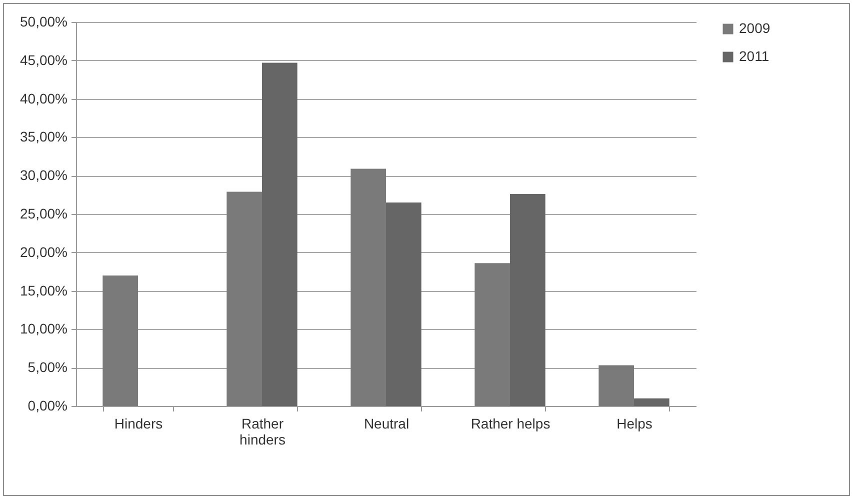 The image size is (855, 501). I want to click on x-tick-label: Helps, so click(634, 424).